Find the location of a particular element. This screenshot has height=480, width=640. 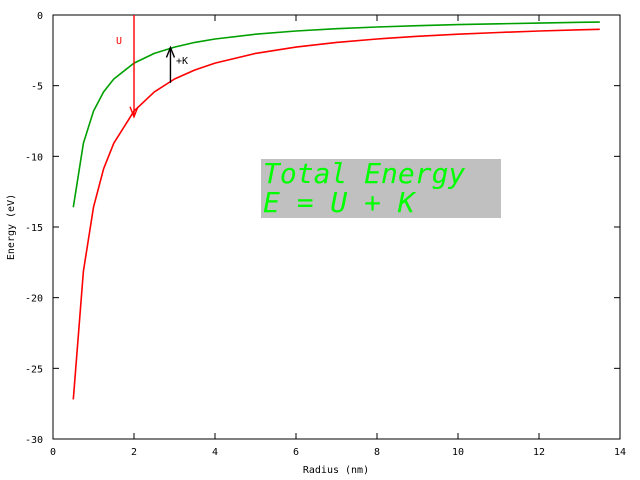

x-tick-label: 6 is located at coordinates (296, 452).